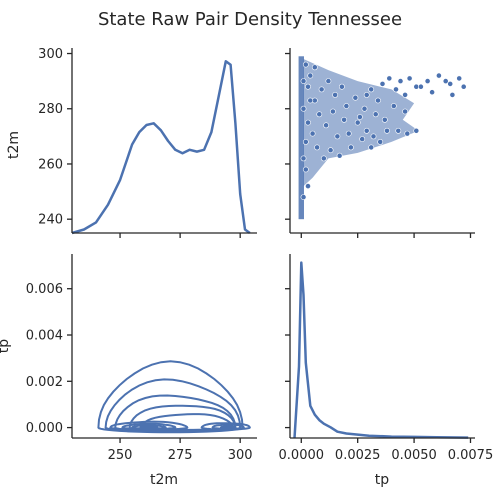 This screenshot has height=500, width=500. What do you see at coordinates (358, 455) in the screenshot?
I see `x-tick-tp-label: 0.0025` at bounding box center [358, 455].